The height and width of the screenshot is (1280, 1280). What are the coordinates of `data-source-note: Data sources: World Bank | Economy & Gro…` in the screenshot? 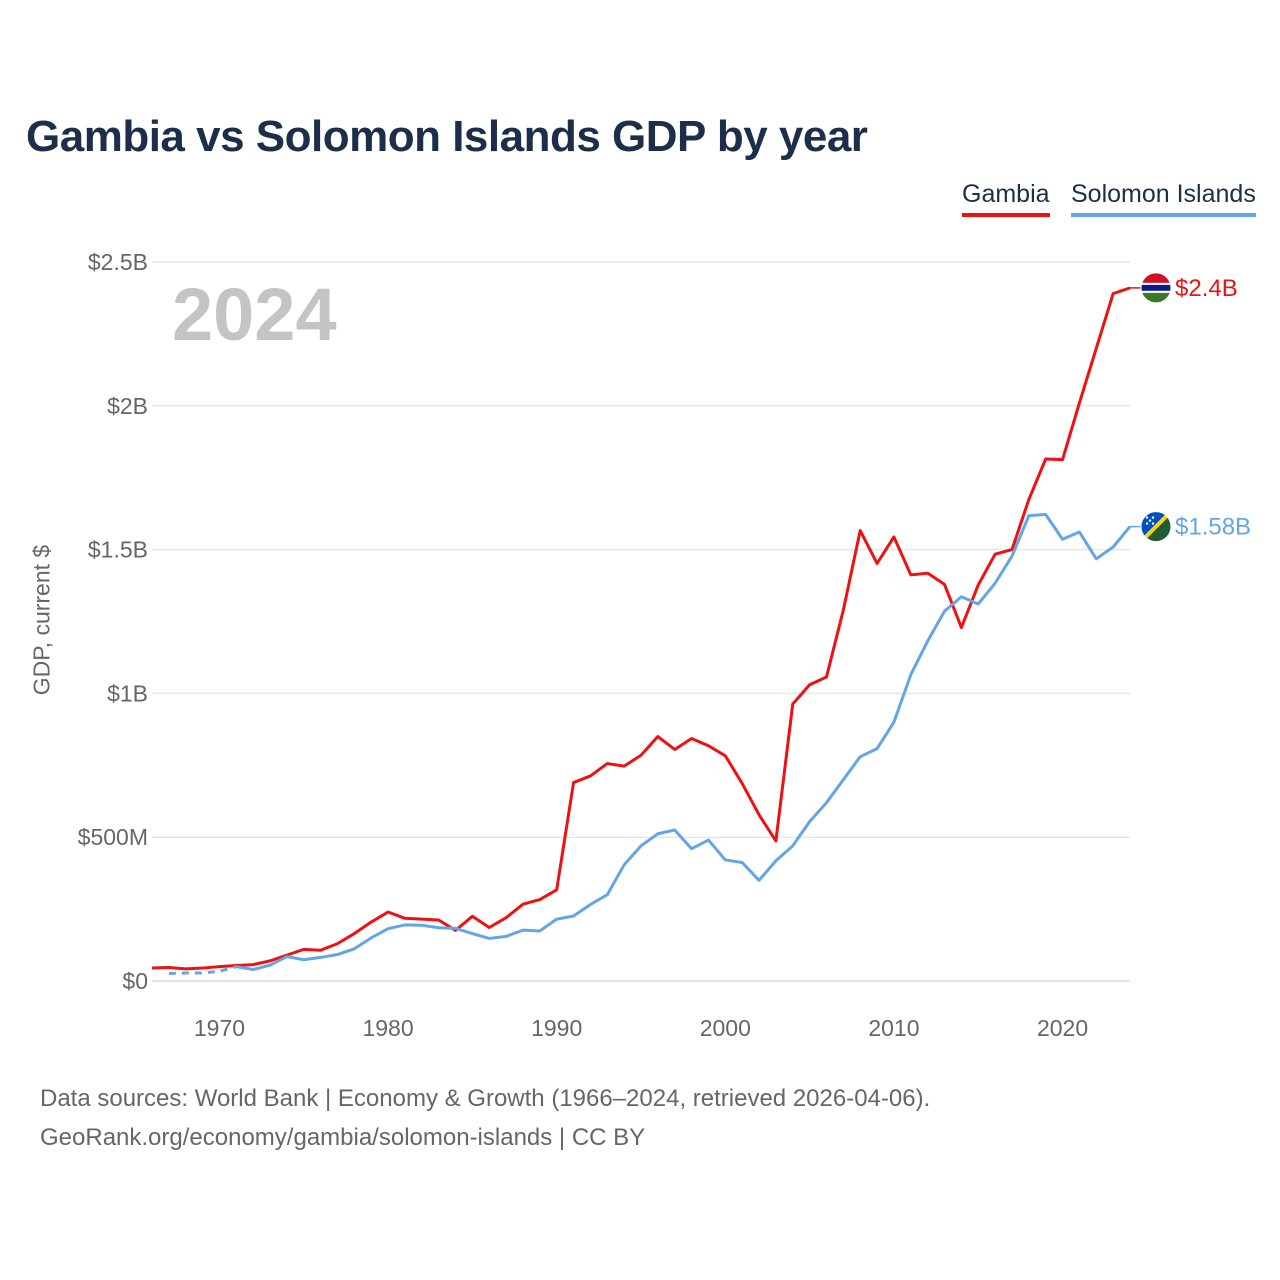 It's located at (485, 1098).